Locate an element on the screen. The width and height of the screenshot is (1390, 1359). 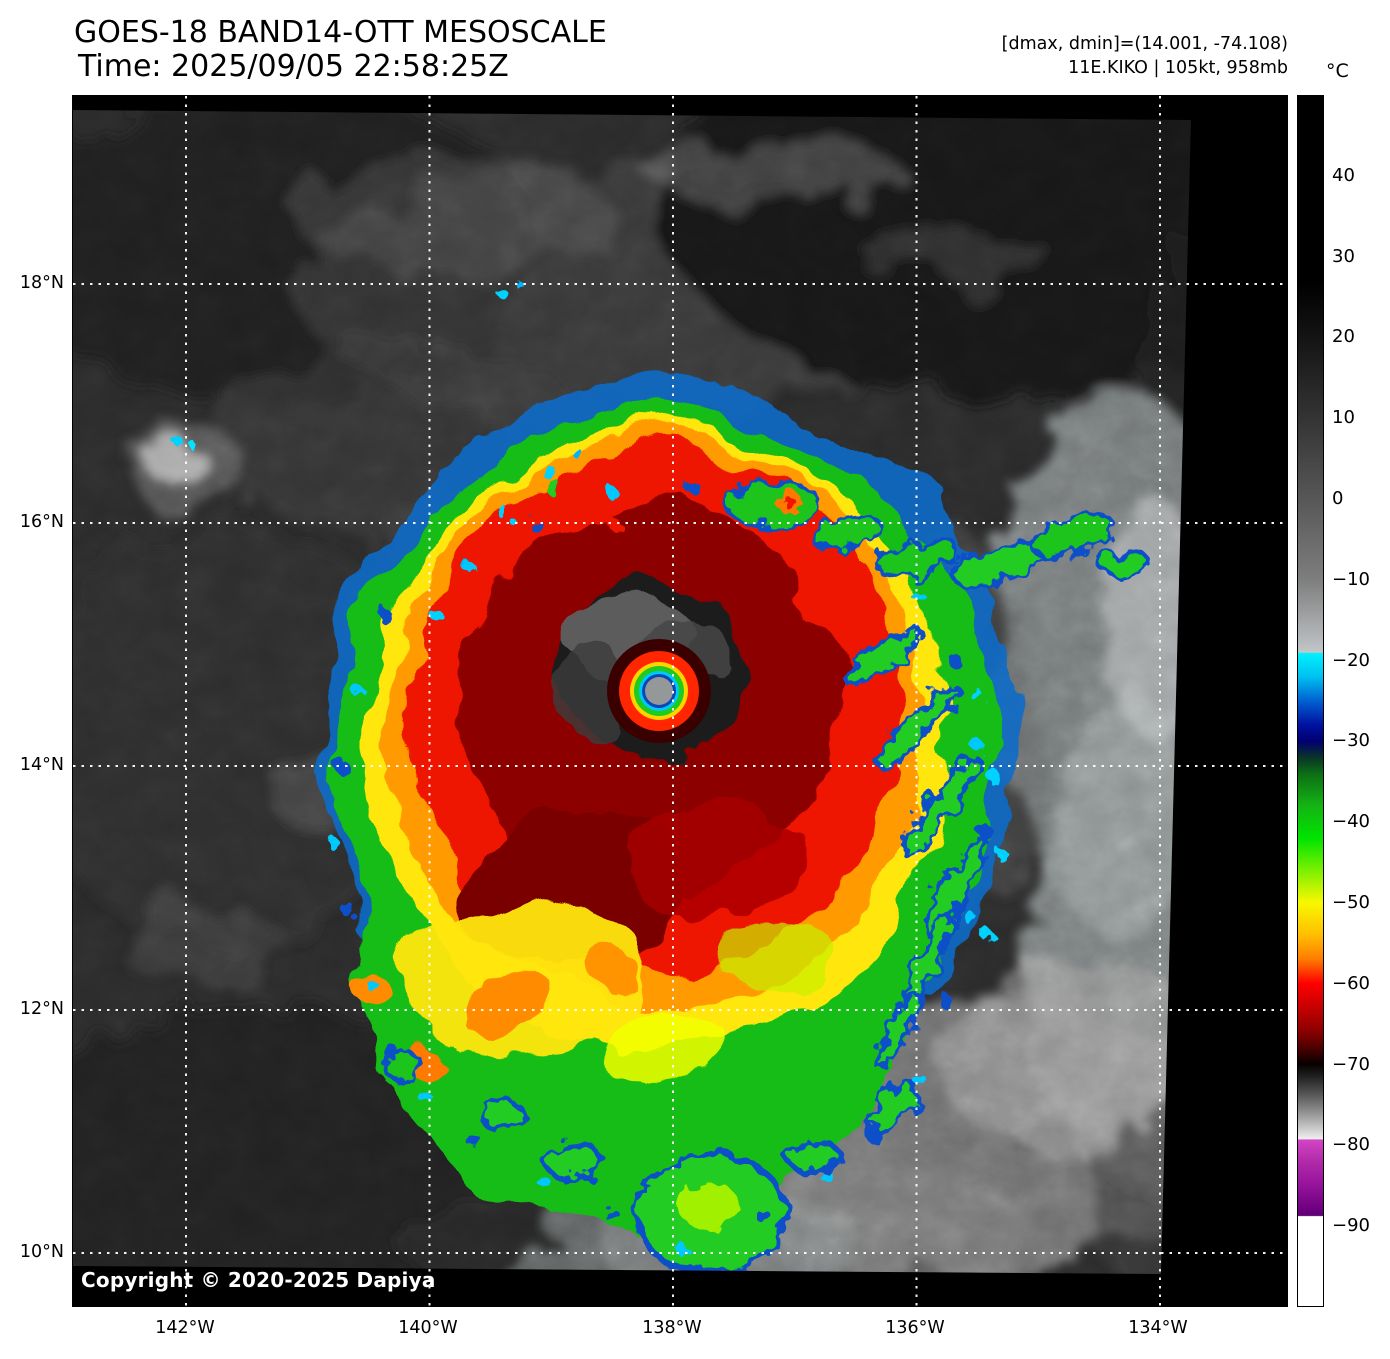
colorbar-tick-label: 20 is located at coordinates (1343, 337).